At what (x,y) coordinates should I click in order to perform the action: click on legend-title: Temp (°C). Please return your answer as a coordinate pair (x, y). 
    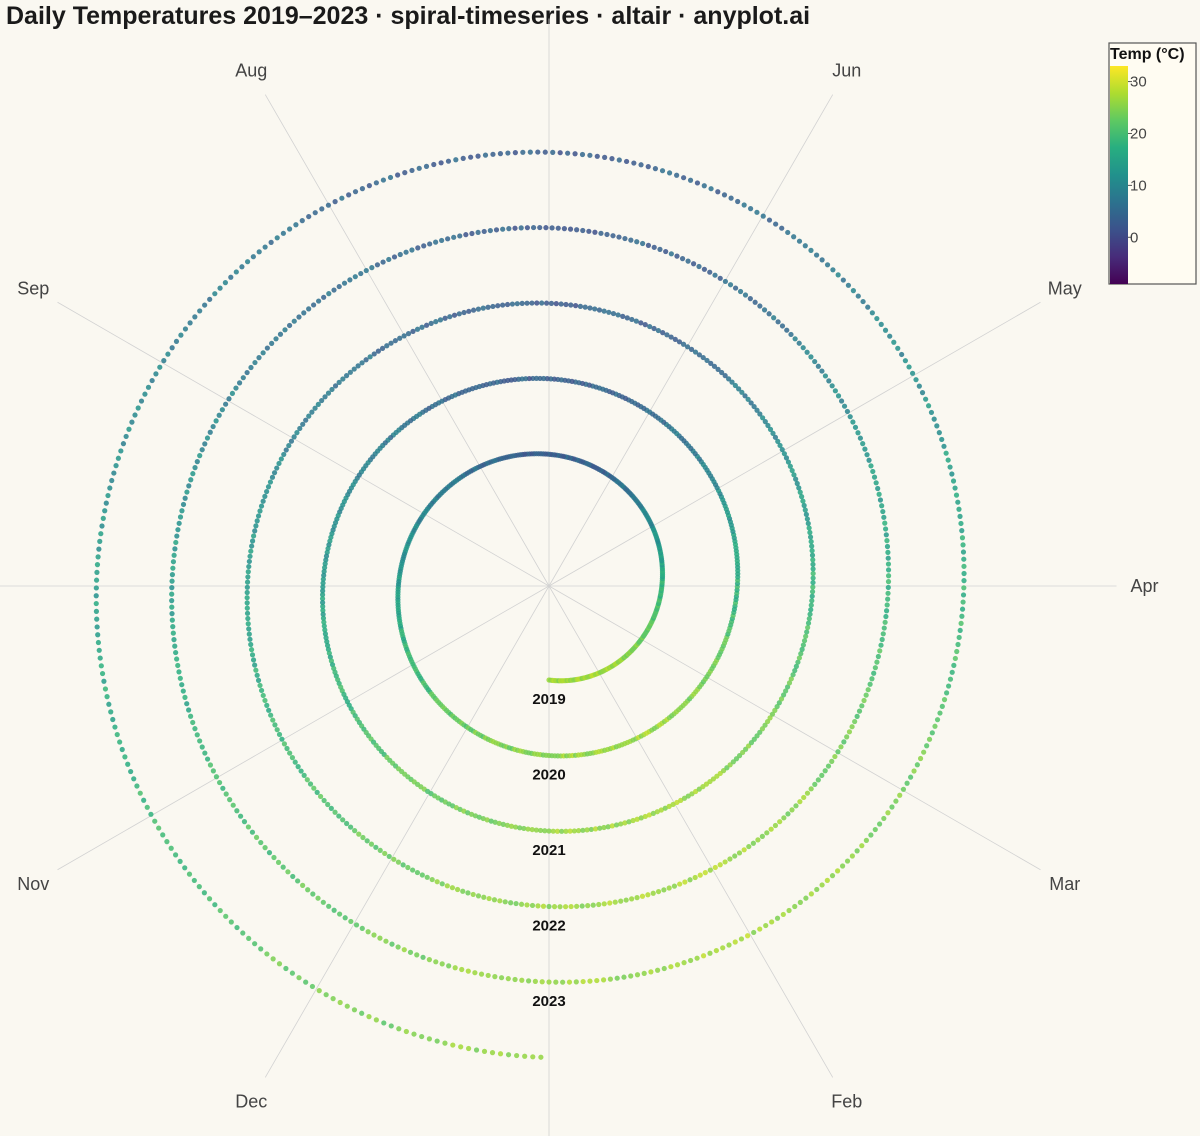
    Looking at the image, I should click on (1147, 54).